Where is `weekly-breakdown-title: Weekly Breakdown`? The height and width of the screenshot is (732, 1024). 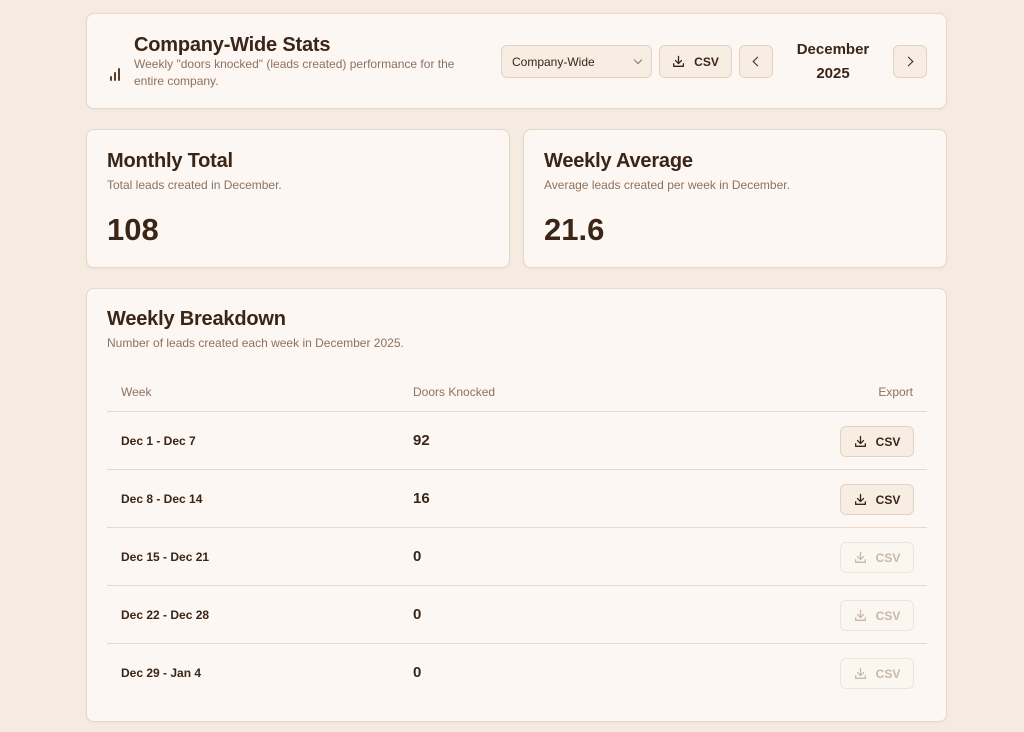
weekly-breakdown-title: Weekly Breakdown is located at coordinates (196, 319).